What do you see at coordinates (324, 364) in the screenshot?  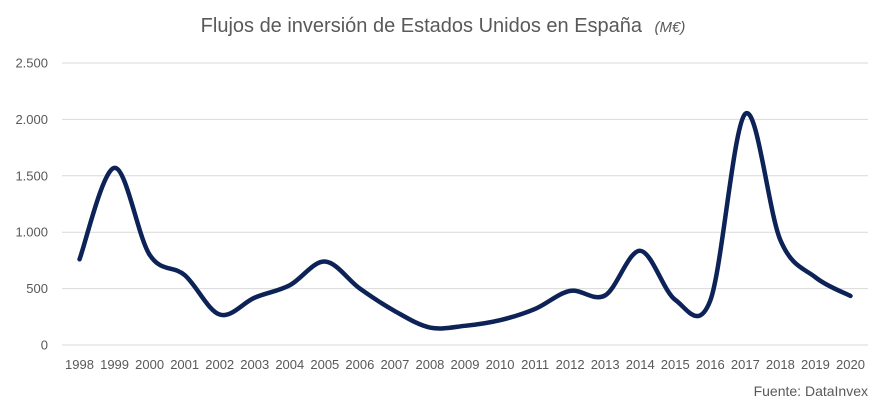 I see `x-tick-label: 2005` at bounding box center [324, 364].